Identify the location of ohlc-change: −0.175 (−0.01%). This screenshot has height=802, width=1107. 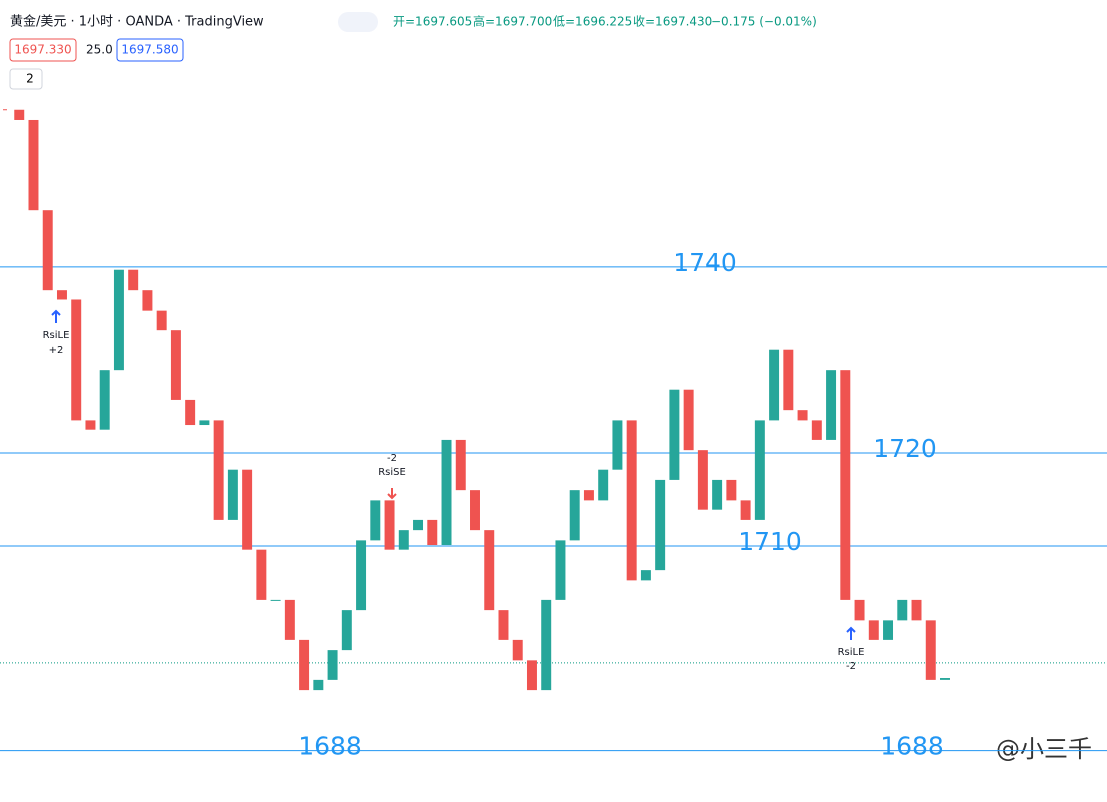
(764, 22).